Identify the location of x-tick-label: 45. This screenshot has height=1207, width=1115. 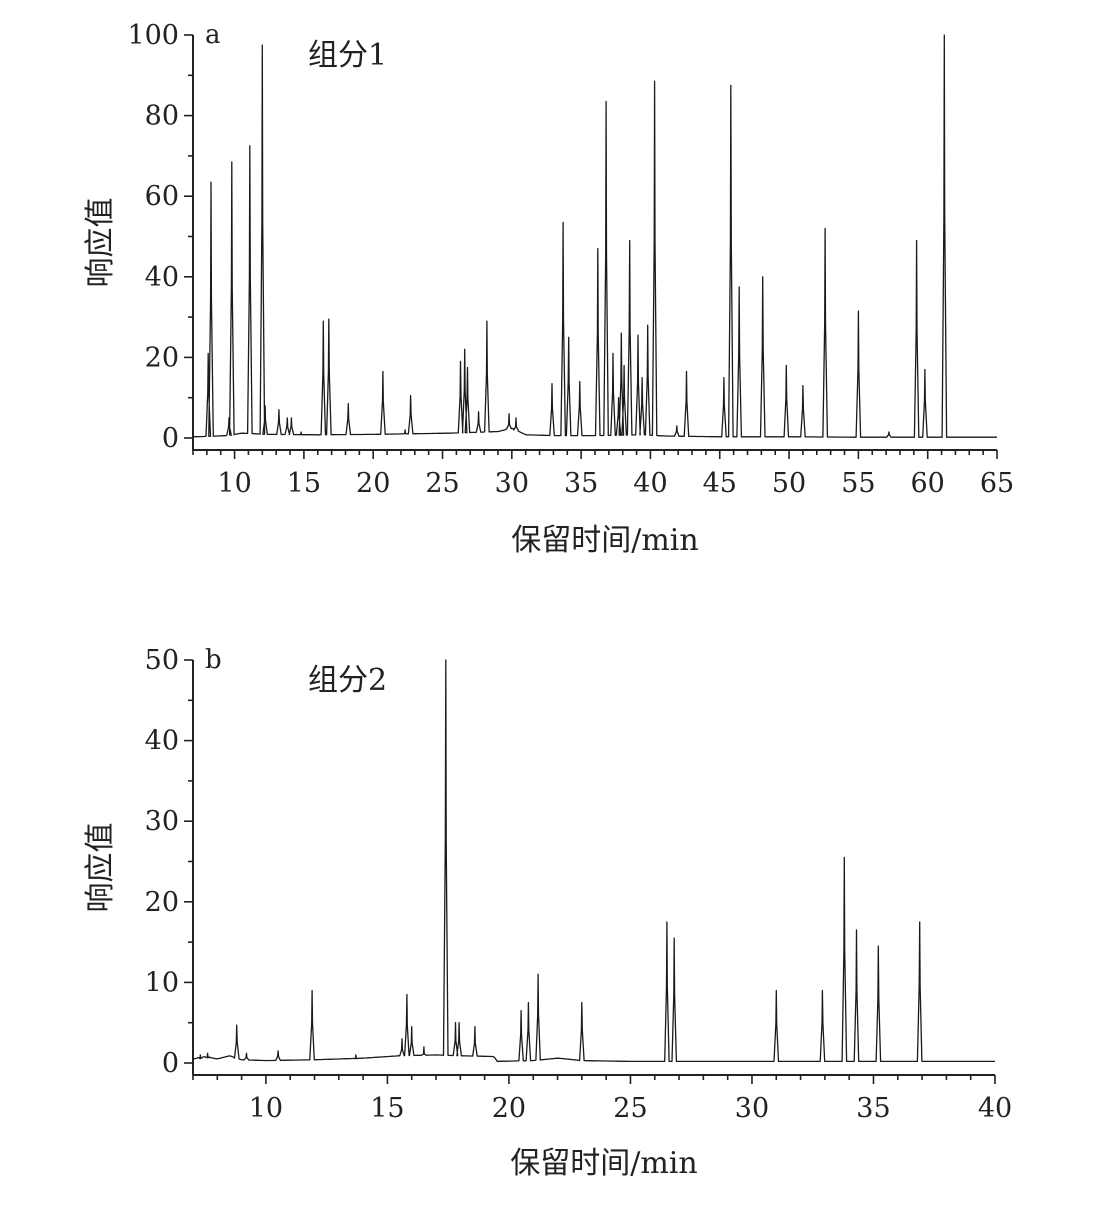
(720, 483).